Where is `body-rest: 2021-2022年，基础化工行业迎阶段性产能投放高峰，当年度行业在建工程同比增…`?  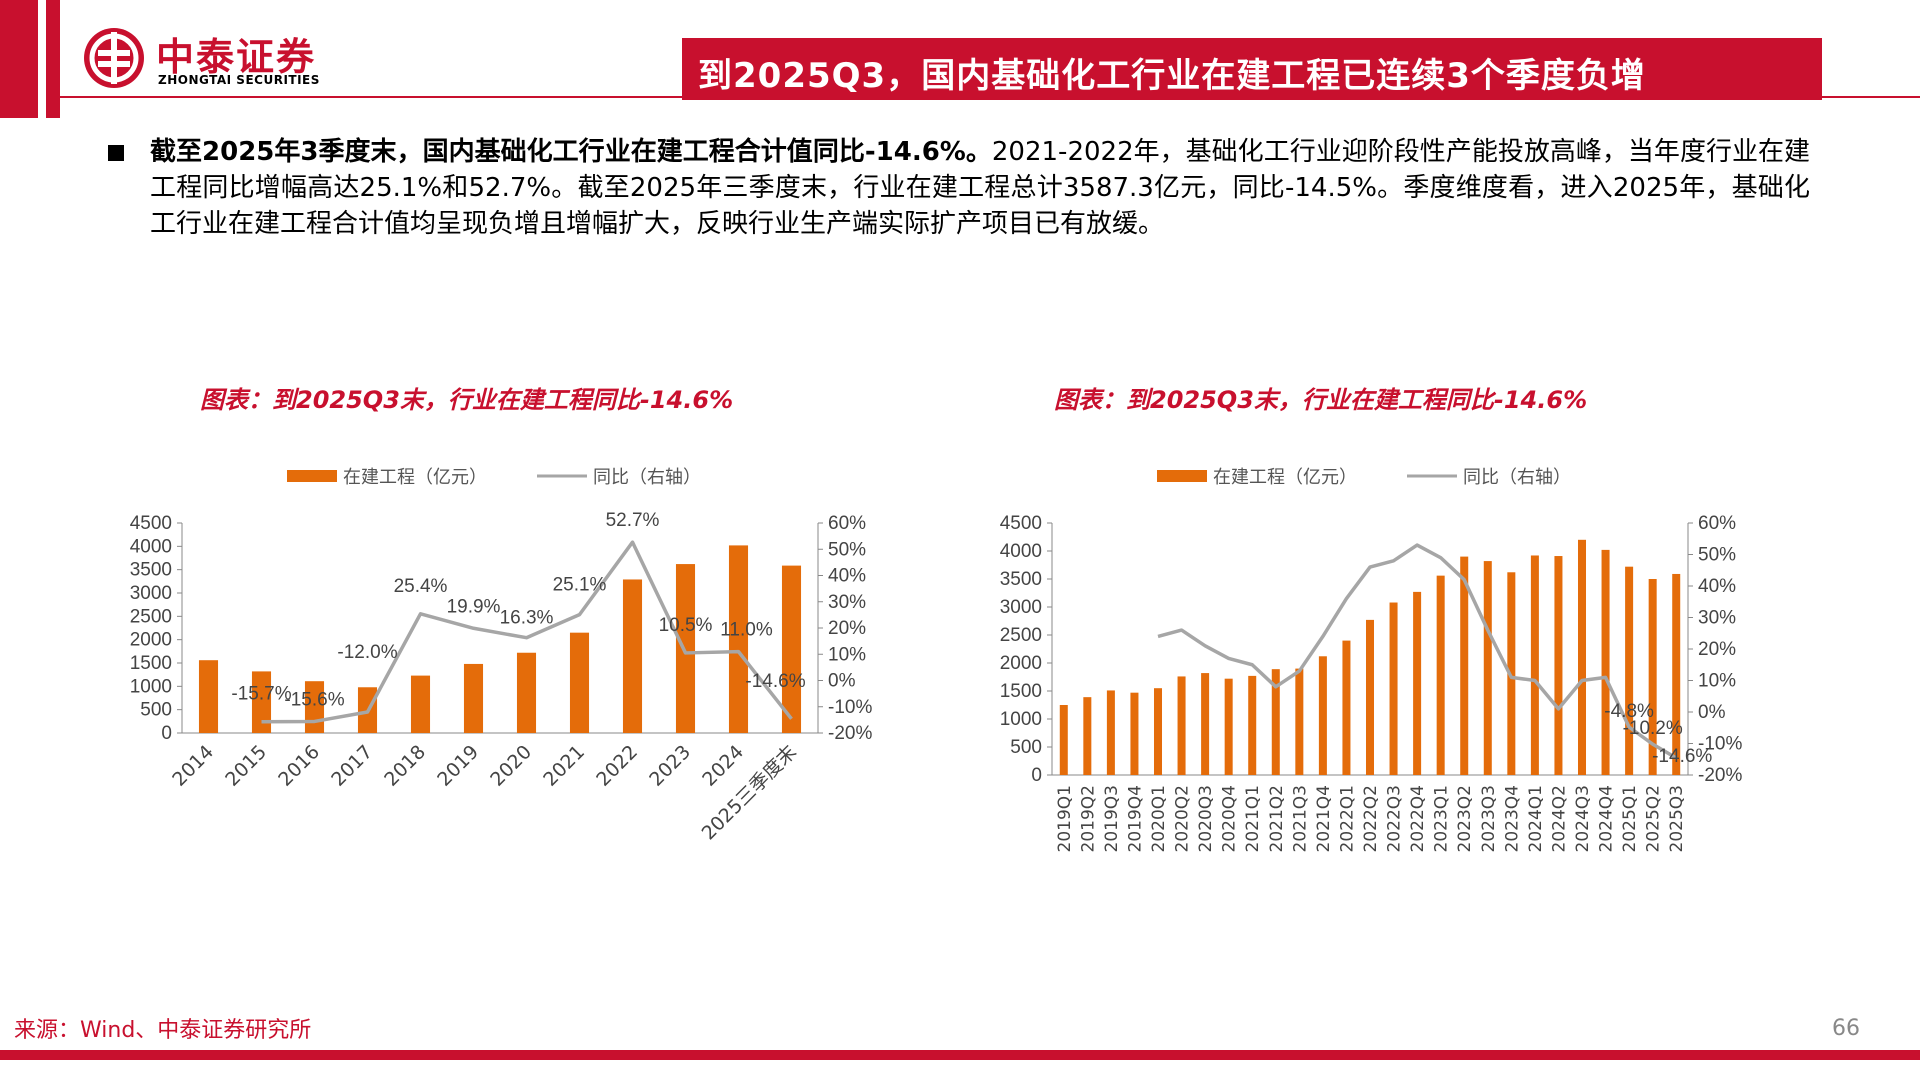 body-rest: 2021-2022年，基础化工行业迎阶段性产能投放高峰，当年度行业在建工程同比增… is located at coordinates (980, 188).